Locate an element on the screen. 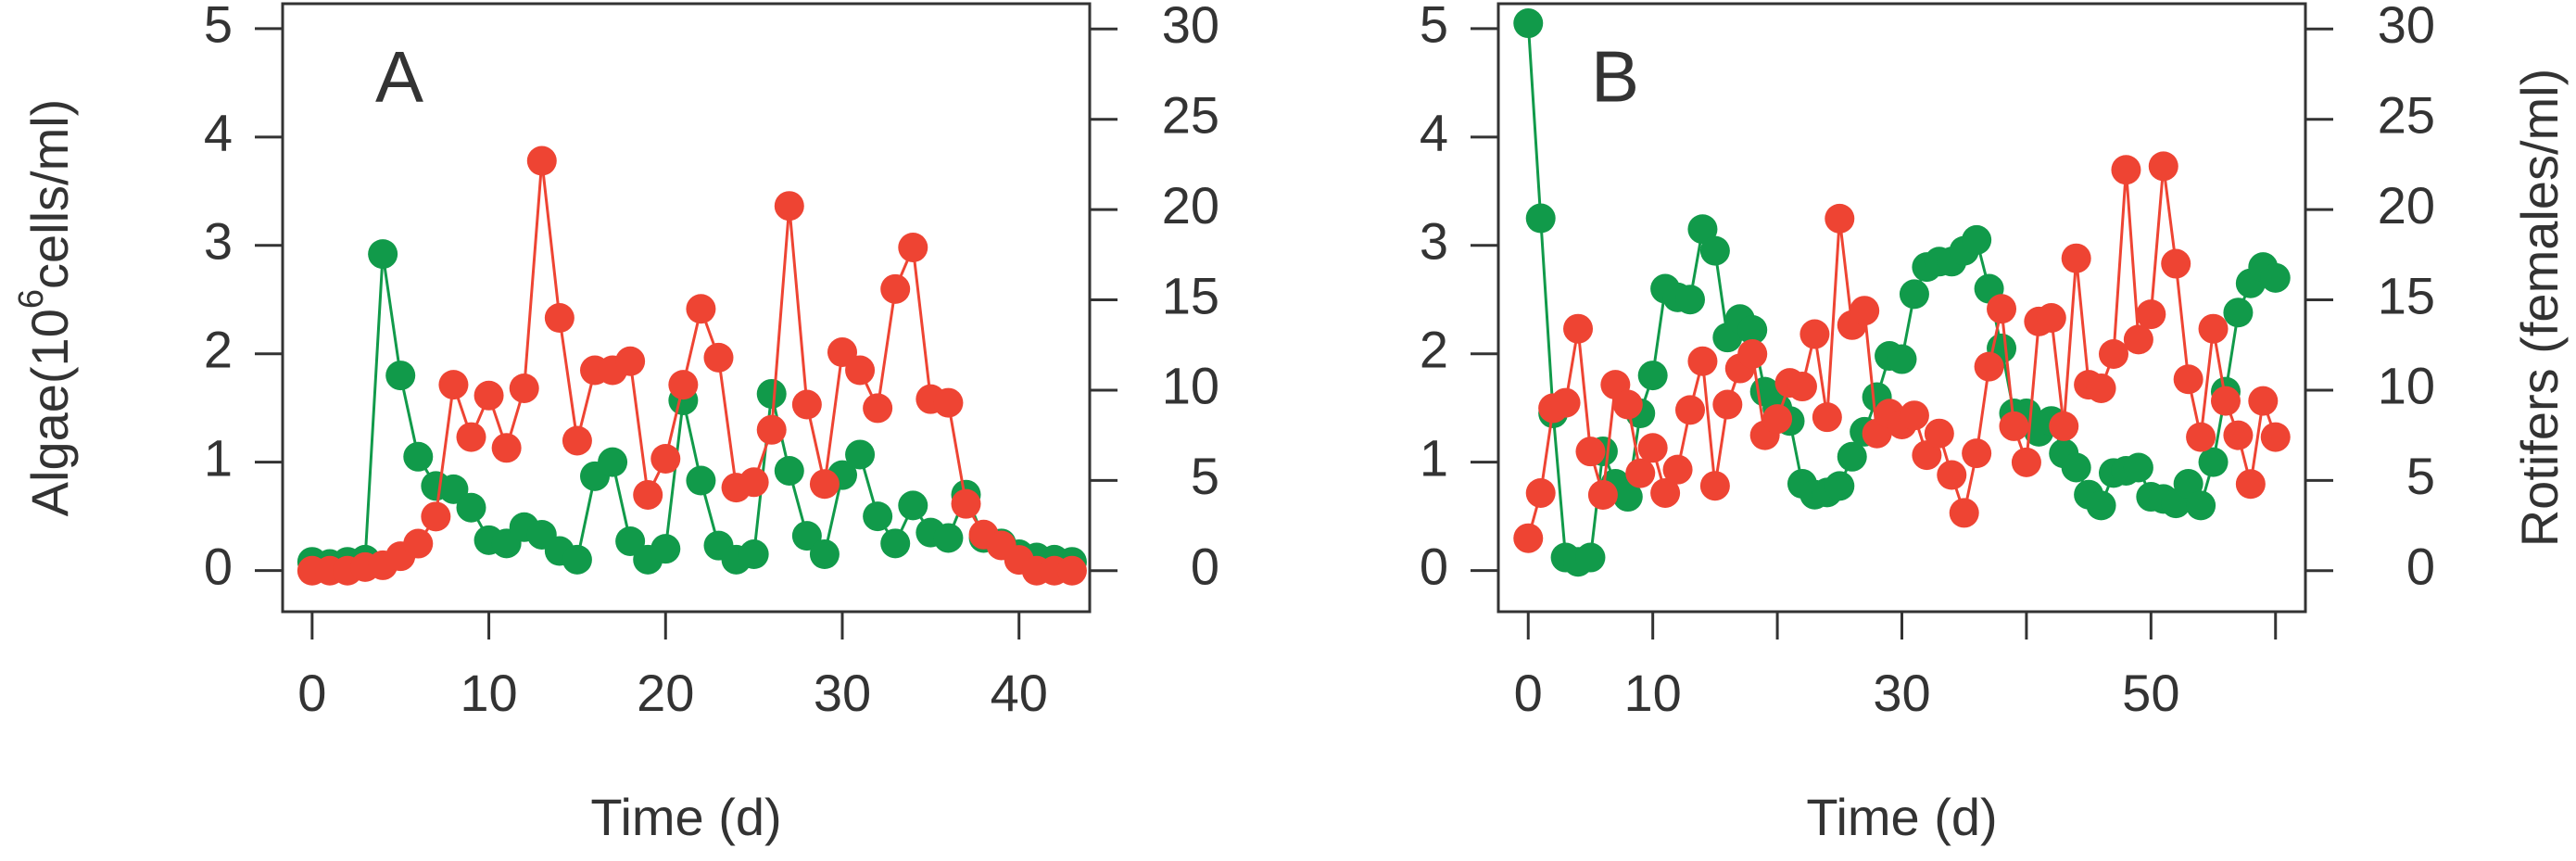  panel-label: A is located at coordinates (399, 77).